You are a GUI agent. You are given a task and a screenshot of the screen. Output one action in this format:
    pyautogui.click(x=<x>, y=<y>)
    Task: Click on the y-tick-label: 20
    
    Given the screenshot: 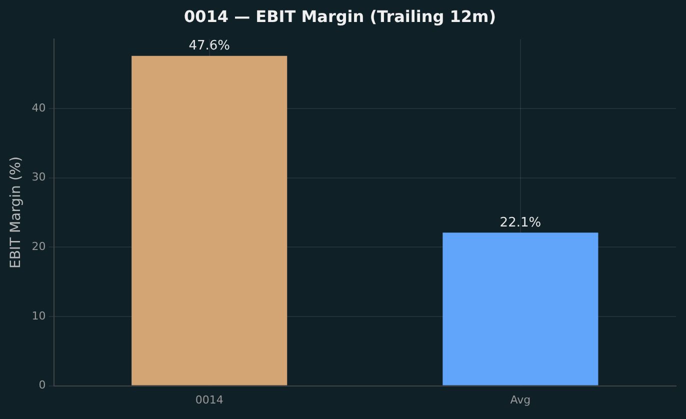 What is the action you would take?
    pyautogui.click(x=39, y=247)
    